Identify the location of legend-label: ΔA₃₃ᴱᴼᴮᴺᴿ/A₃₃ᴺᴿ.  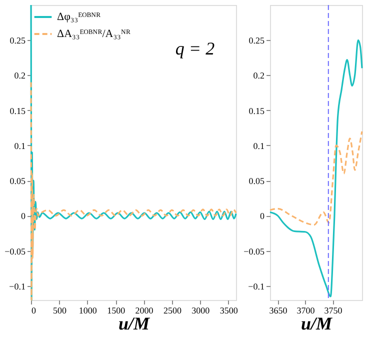
(94, 34).